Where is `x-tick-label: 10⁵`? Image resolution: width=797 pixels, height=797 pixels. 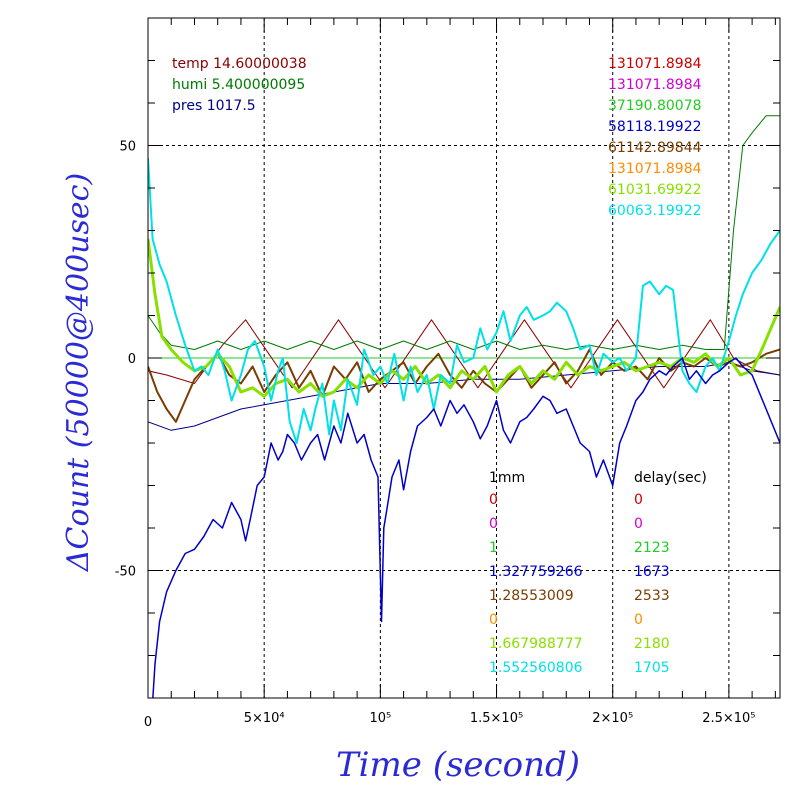
x-tick-label: 10⁵ is located at coordinates (380, 718).